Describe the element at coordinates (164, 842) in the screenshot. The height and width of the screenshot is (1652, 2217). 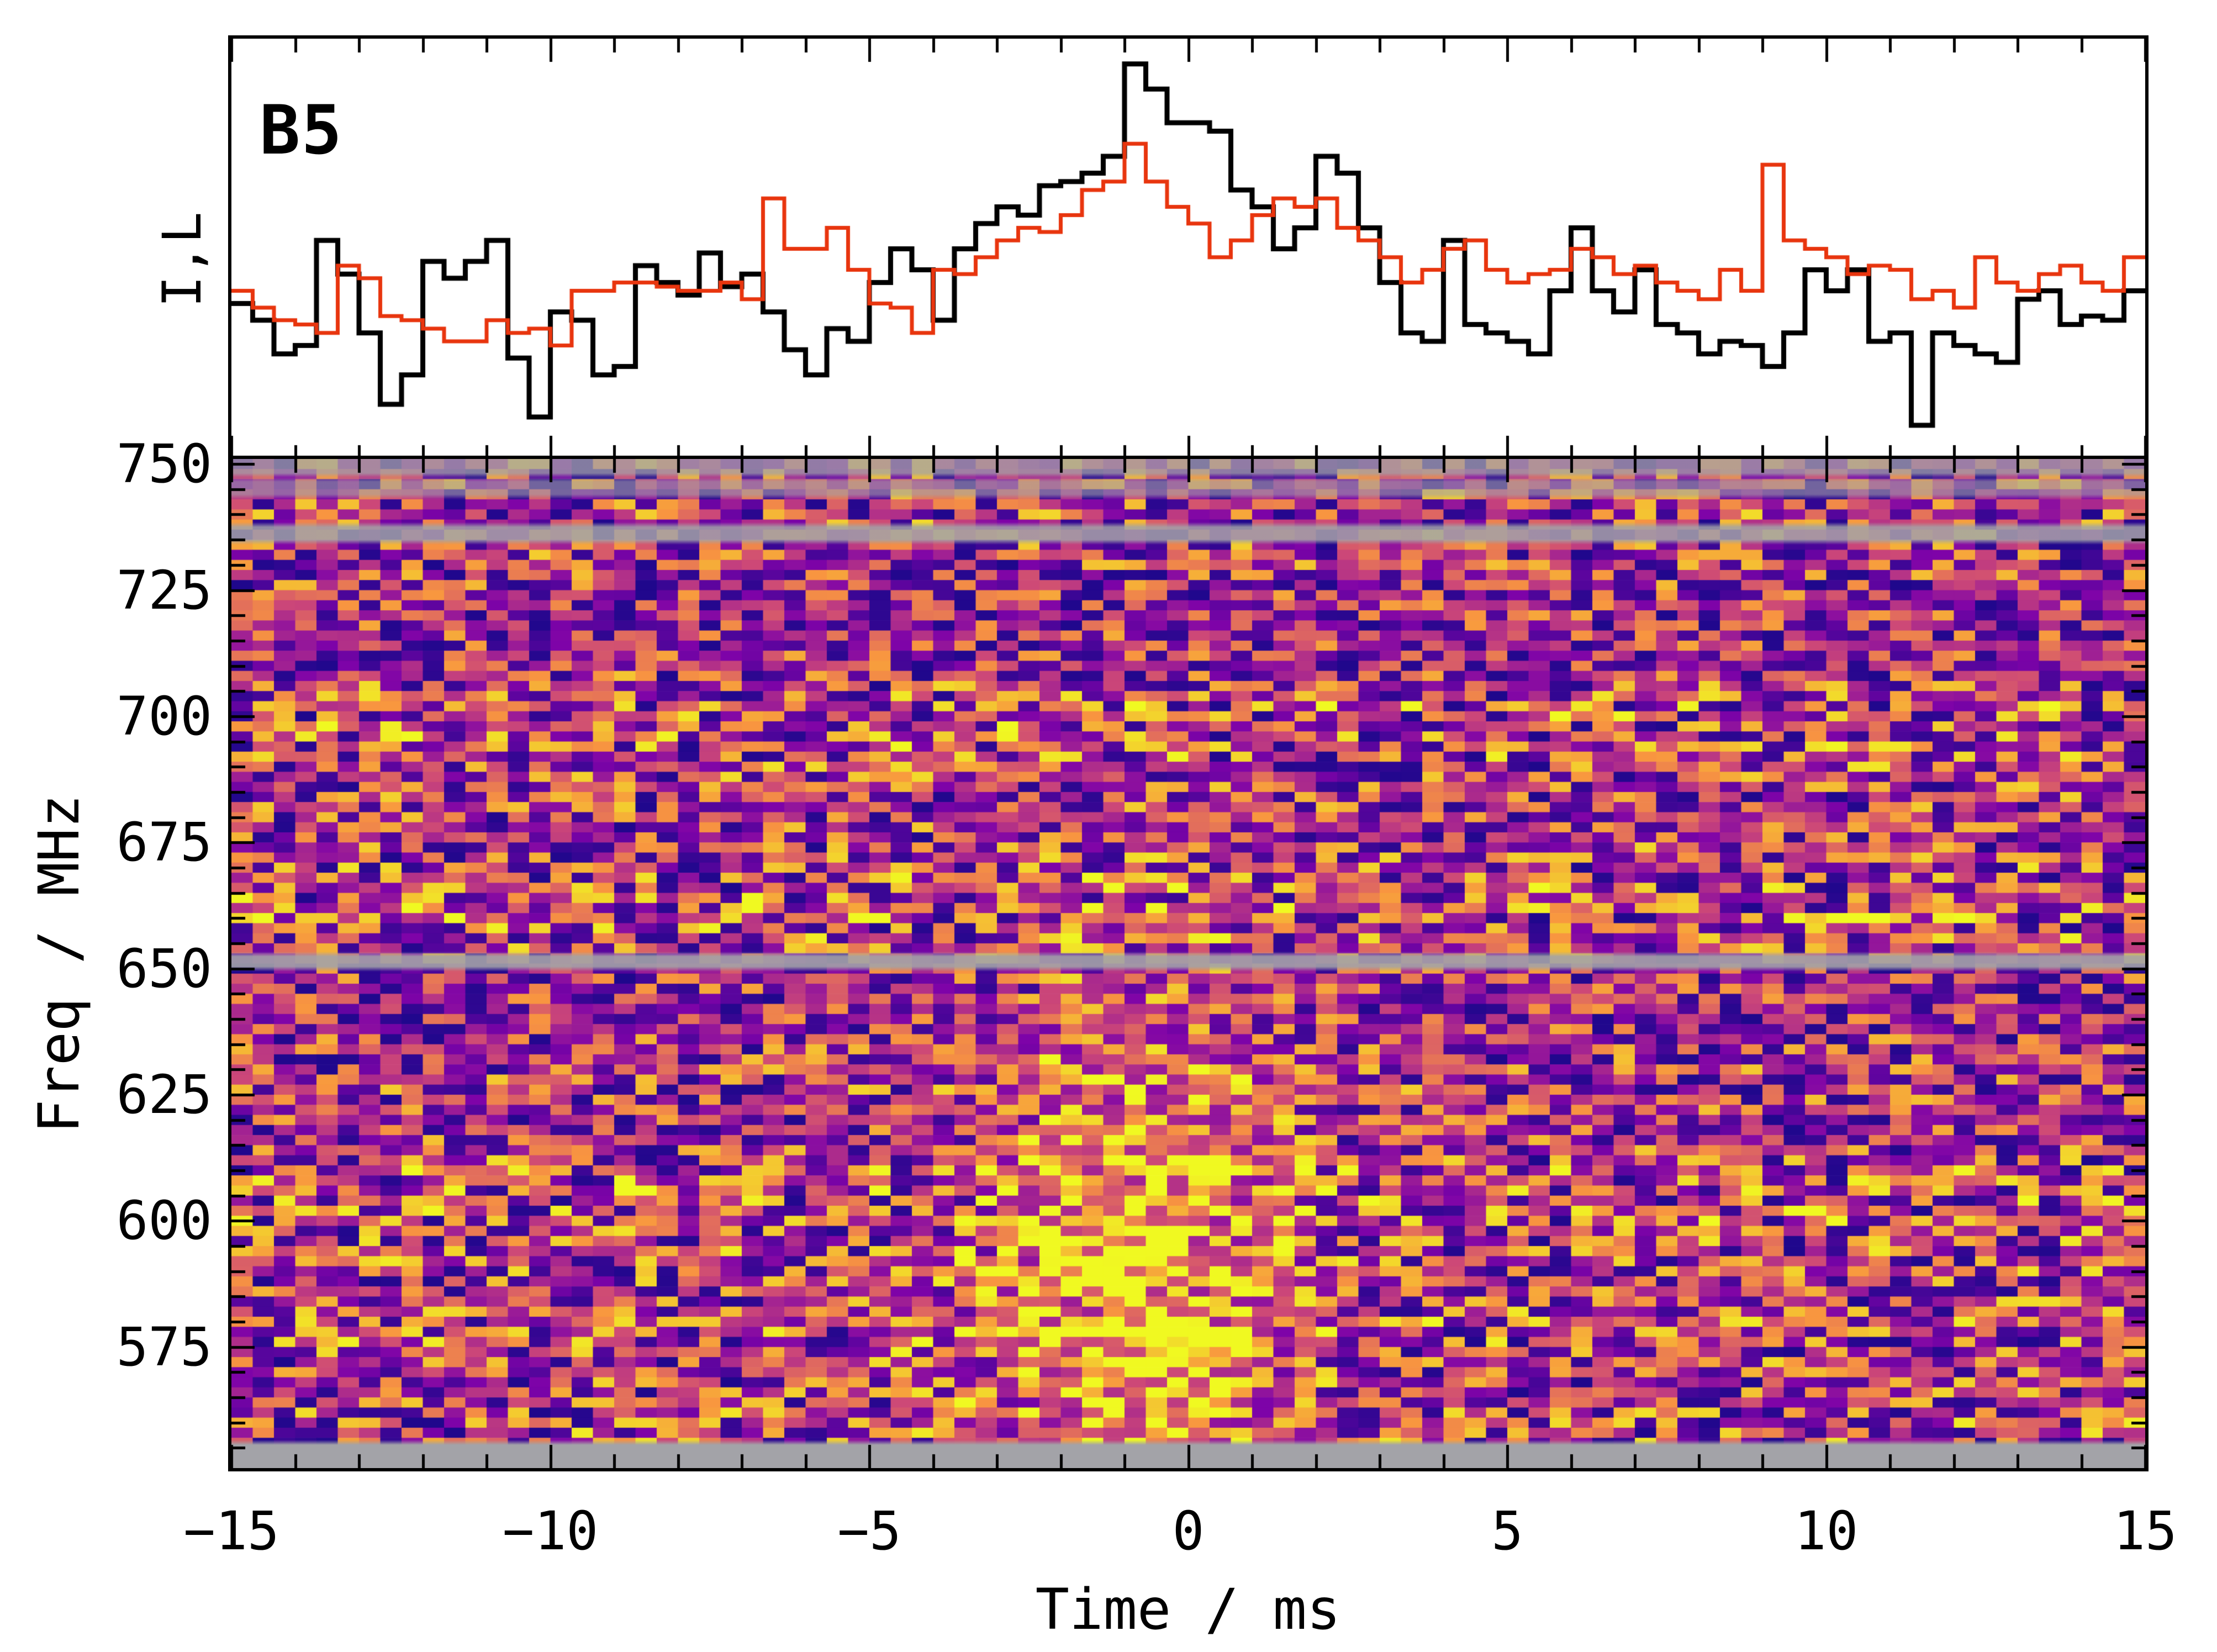
I see `freq-tick-label: 675` at that location.